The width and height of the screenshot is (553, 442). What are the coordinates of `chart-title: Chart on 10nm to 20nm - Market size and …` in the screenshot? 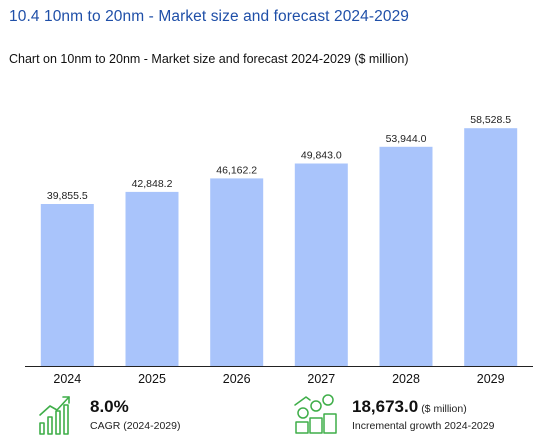 It's located at (209, 59).